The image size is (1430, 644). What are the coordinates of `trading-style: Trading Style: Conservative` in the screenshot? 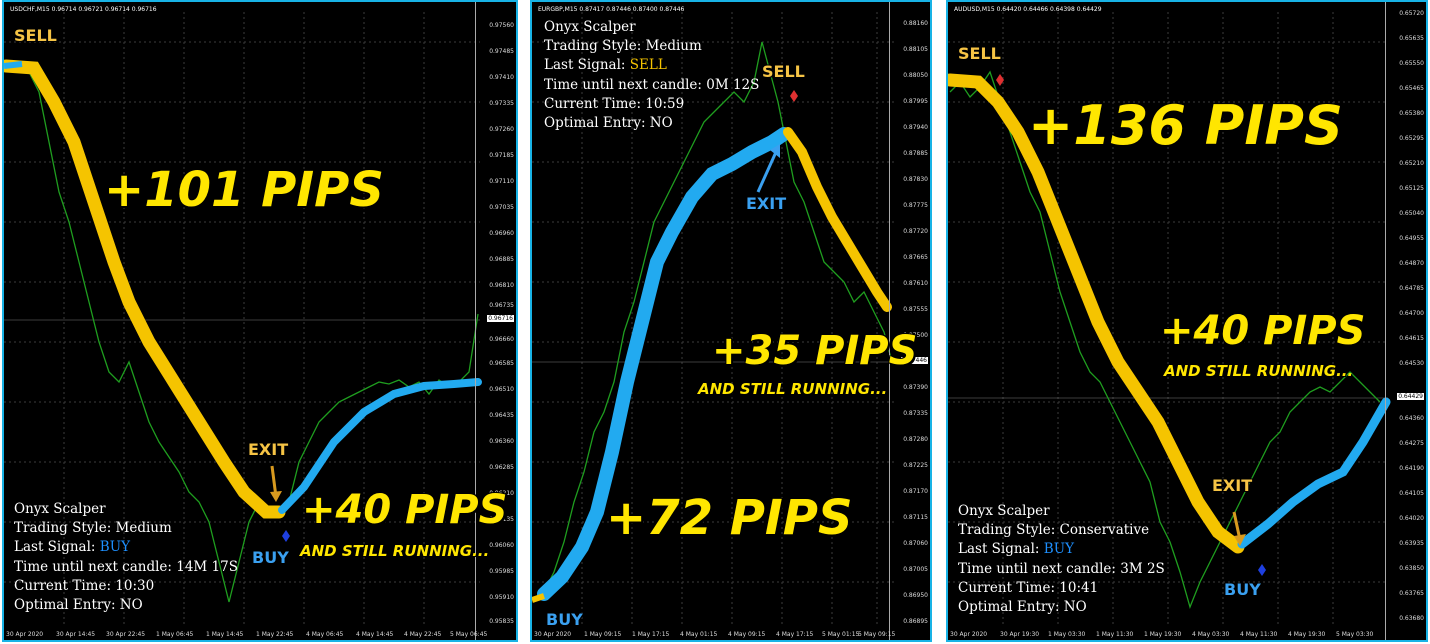 It's located at (1054, 530).